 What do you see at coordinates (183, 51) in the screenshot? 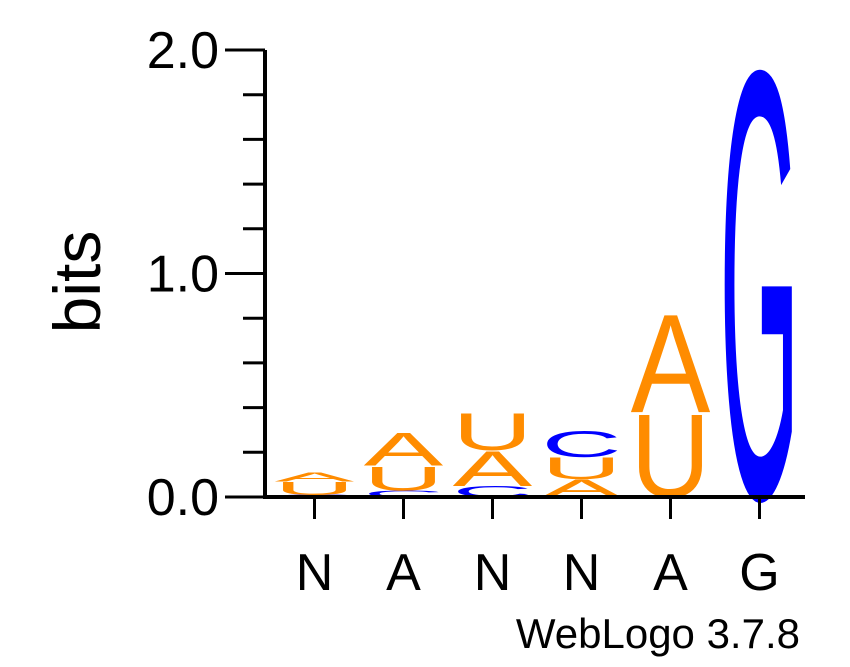
I see `y-tick-label: 2.0` at bounding box center [183, 51].